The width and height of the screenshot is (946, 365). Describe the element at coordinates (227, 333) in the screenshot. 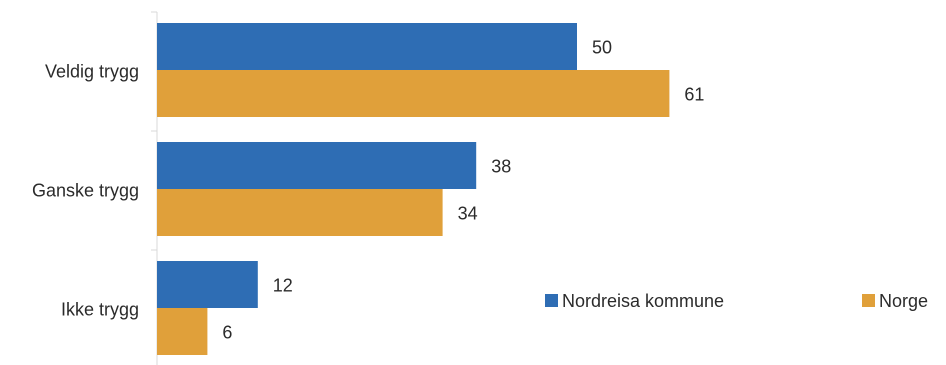

I see `data-label: 6` at that location.